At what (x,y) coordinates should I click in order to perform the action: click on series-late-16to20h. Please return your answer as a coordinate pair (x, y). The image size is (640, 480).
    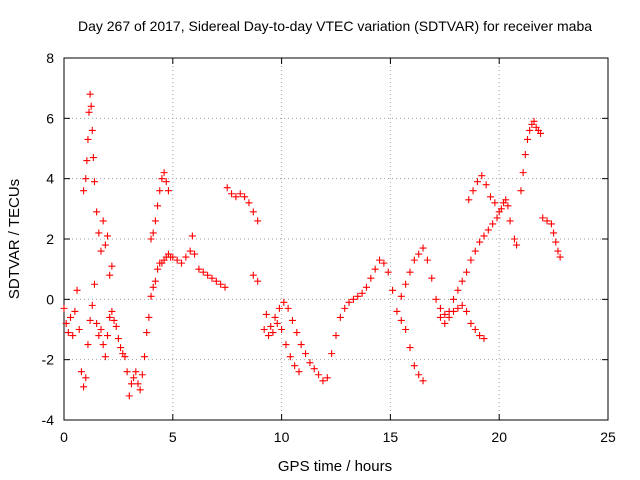
    Looking at the image, I should click on (459, 261).